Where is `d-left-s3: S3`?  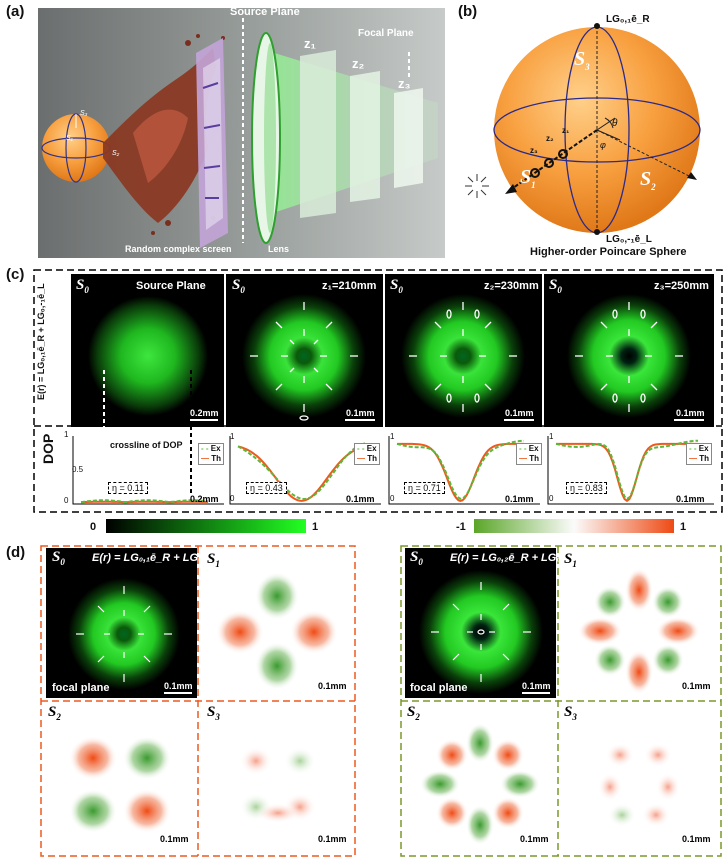 d-left-s3: S3 is located at coordinates (213, 713).